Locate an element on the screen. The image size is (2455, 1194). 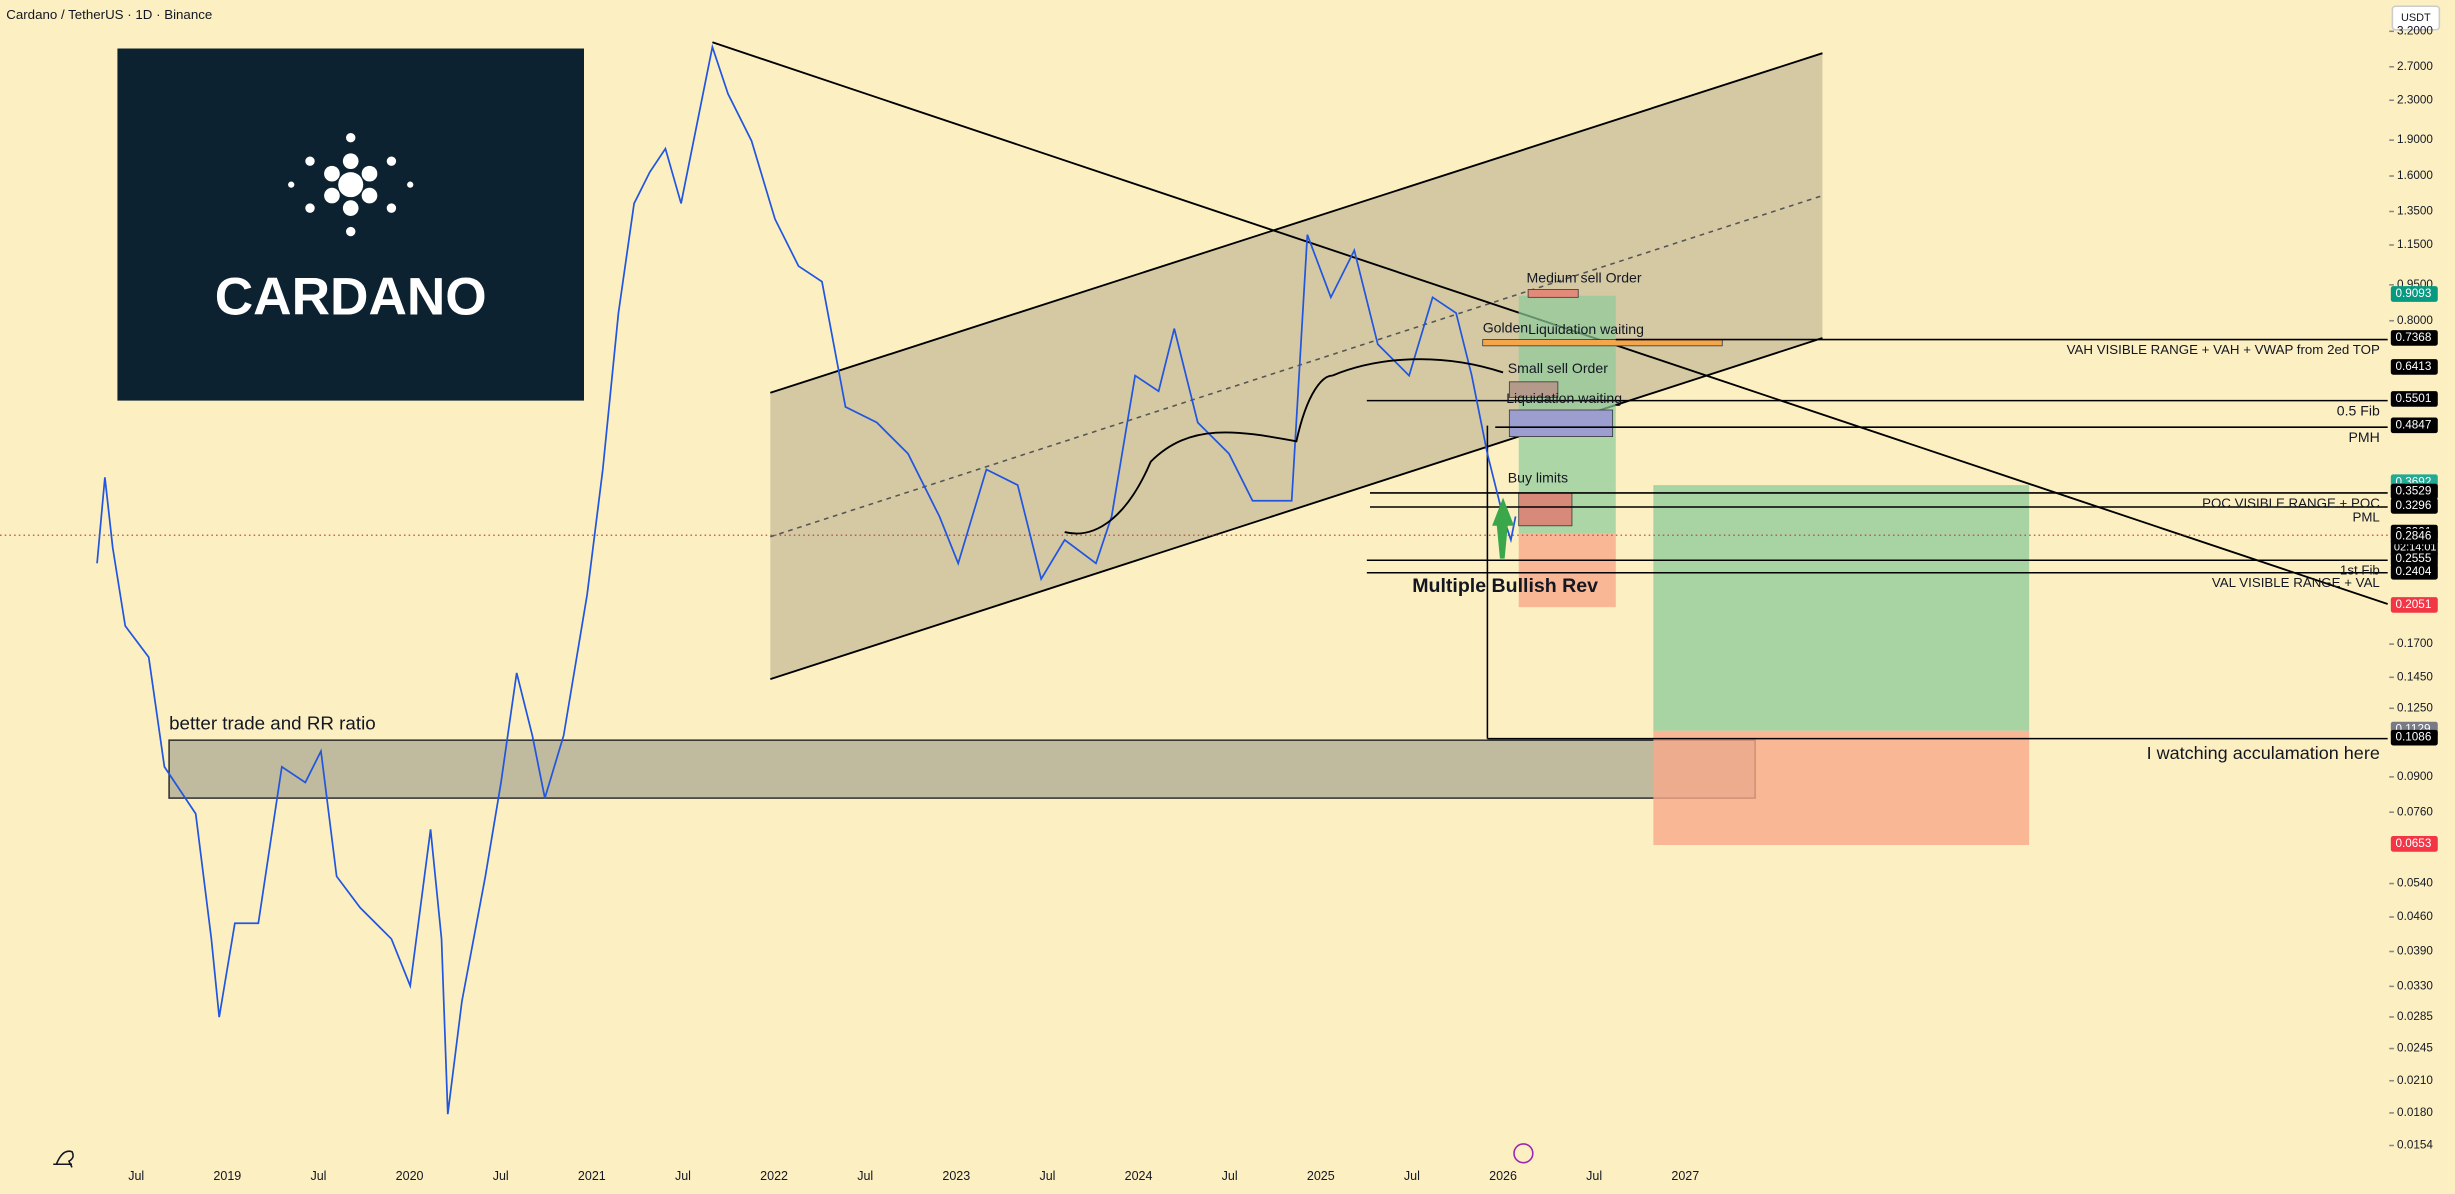
price-tag-label: 0.3296 is located at coordinates (2414, 505).